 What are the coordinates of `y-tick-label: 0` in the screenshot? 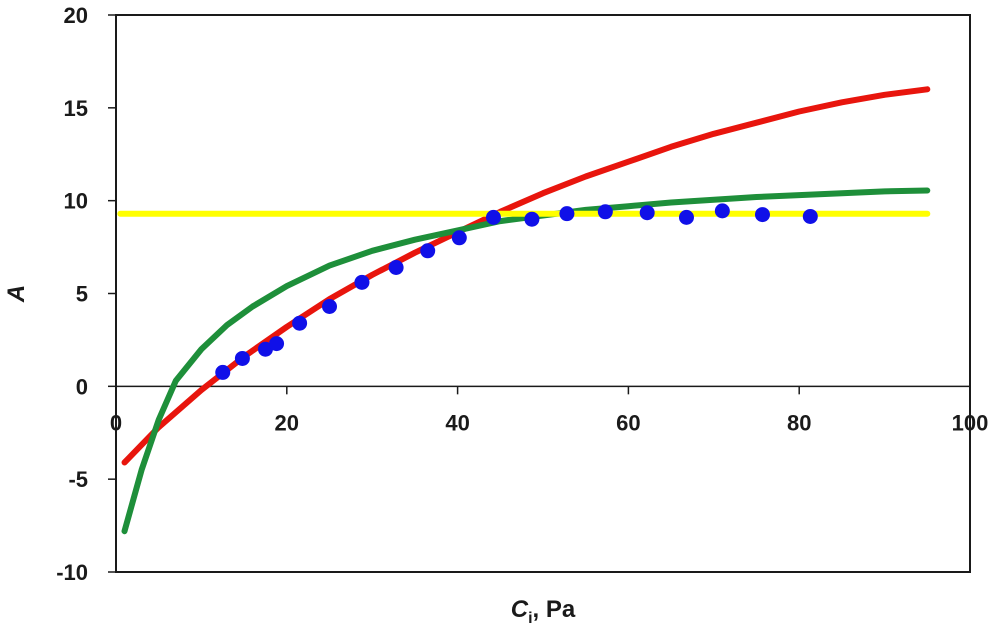 It's located at (82, 386).